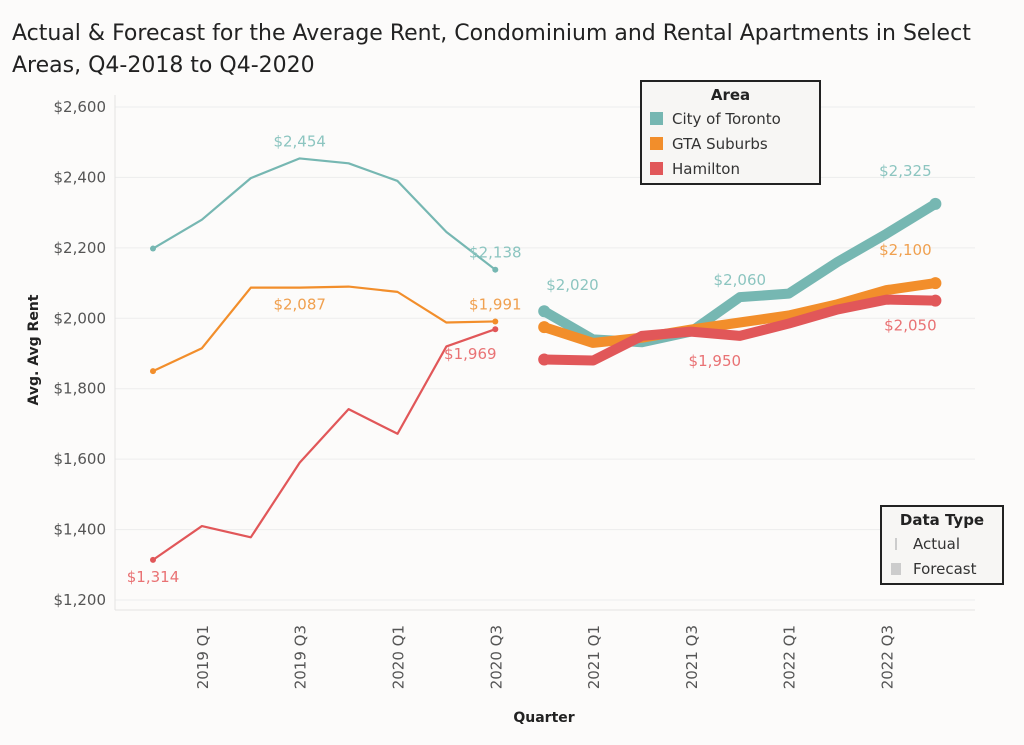 This screenshot has height=745, width=1024. Describe the element at coordinates (80, 248) in the screenshot. I see `y-tick-label: $2,200` at that location.